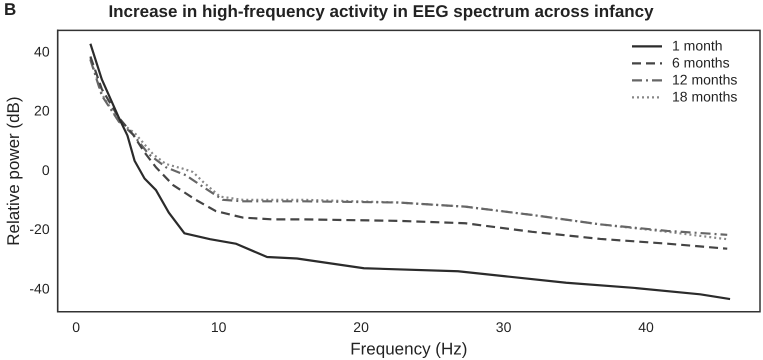 This screenshot has height=360, width=763. I want to click on y-tick-label: 0, so click(46, 170).